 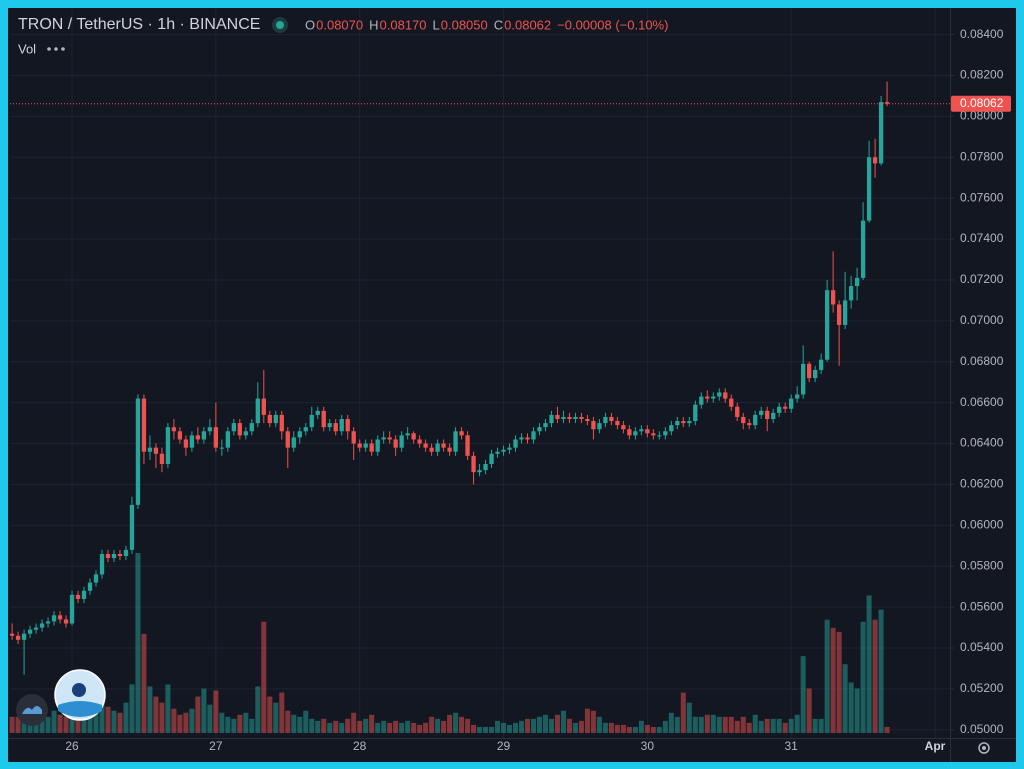 What do you see at coordinates (935, 746) in the screenshot?
I see `x-tick-label: Apr` at bounding box center [935, 746].